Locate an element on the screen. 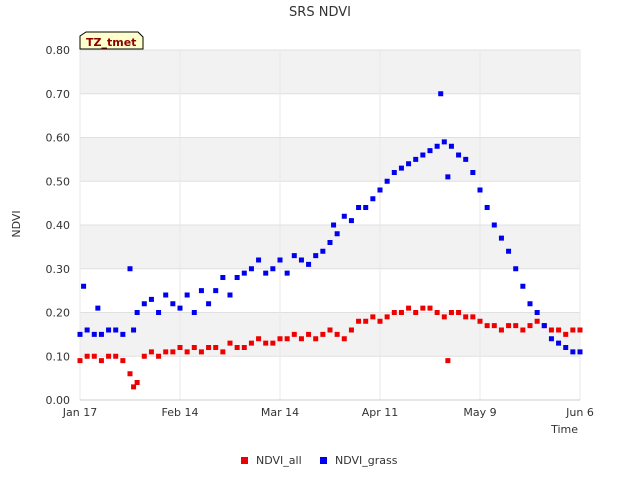 This screenshot has height=480, width=640. x-tick-label: Jan 17 is located at coordinates (79, 412).